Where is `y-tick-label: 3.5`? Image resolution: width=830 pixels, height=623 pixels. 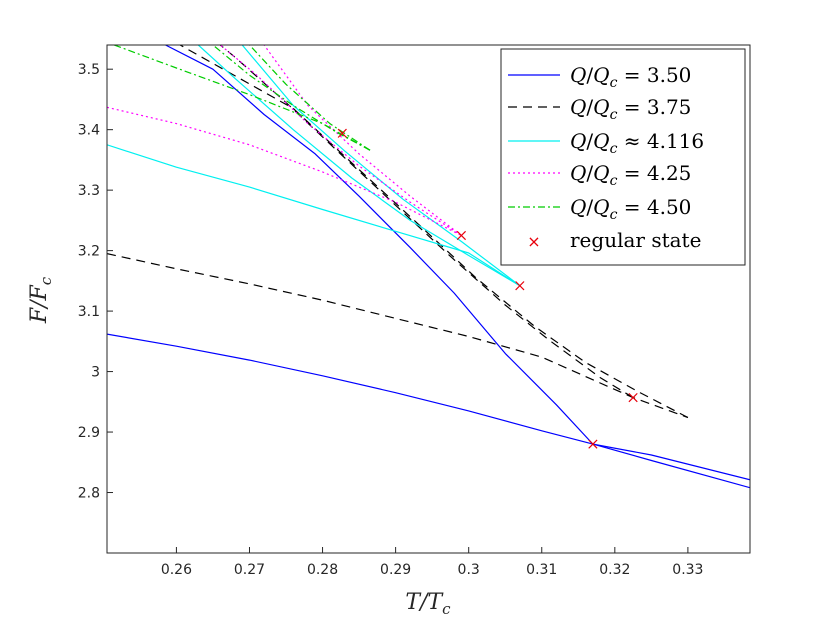 y-tick-label: 3.5 is located at coordinates (89, 70).